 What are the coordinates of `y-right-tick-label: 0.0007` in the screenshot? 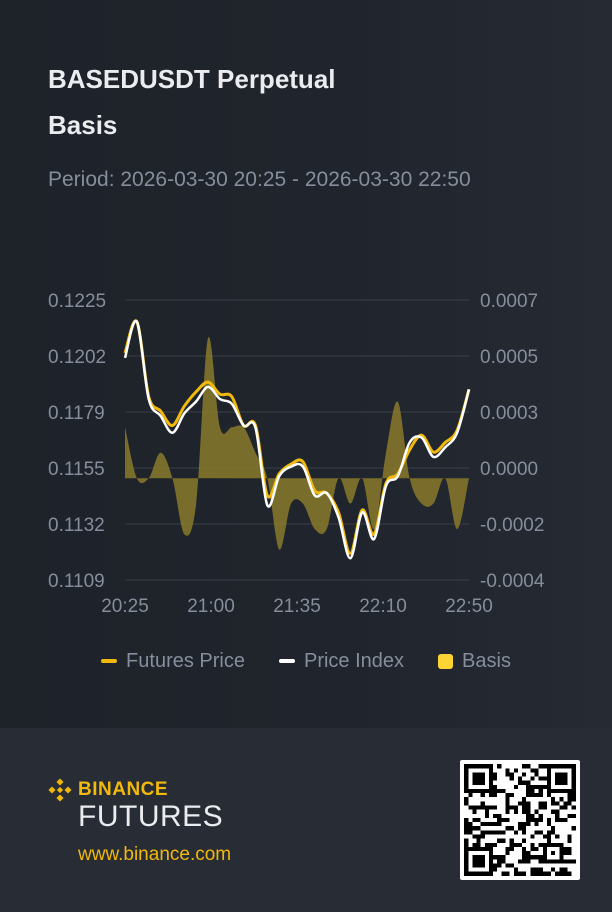 It's located at (509, 301).